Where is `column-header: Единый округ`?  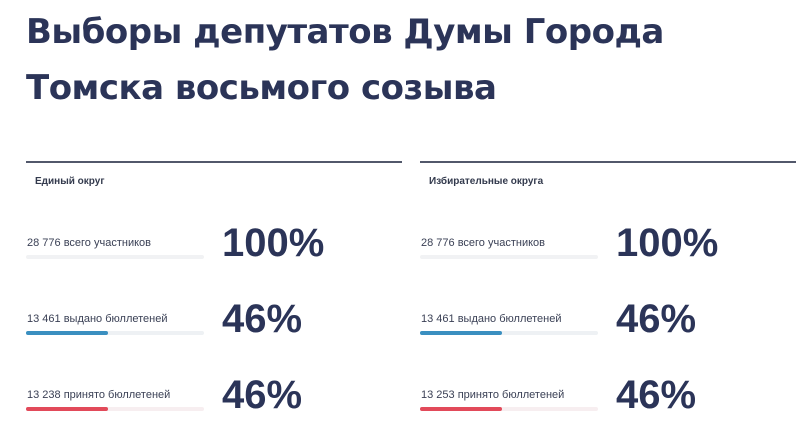 column-header: Единый округ is located at coordinates (70, 181).